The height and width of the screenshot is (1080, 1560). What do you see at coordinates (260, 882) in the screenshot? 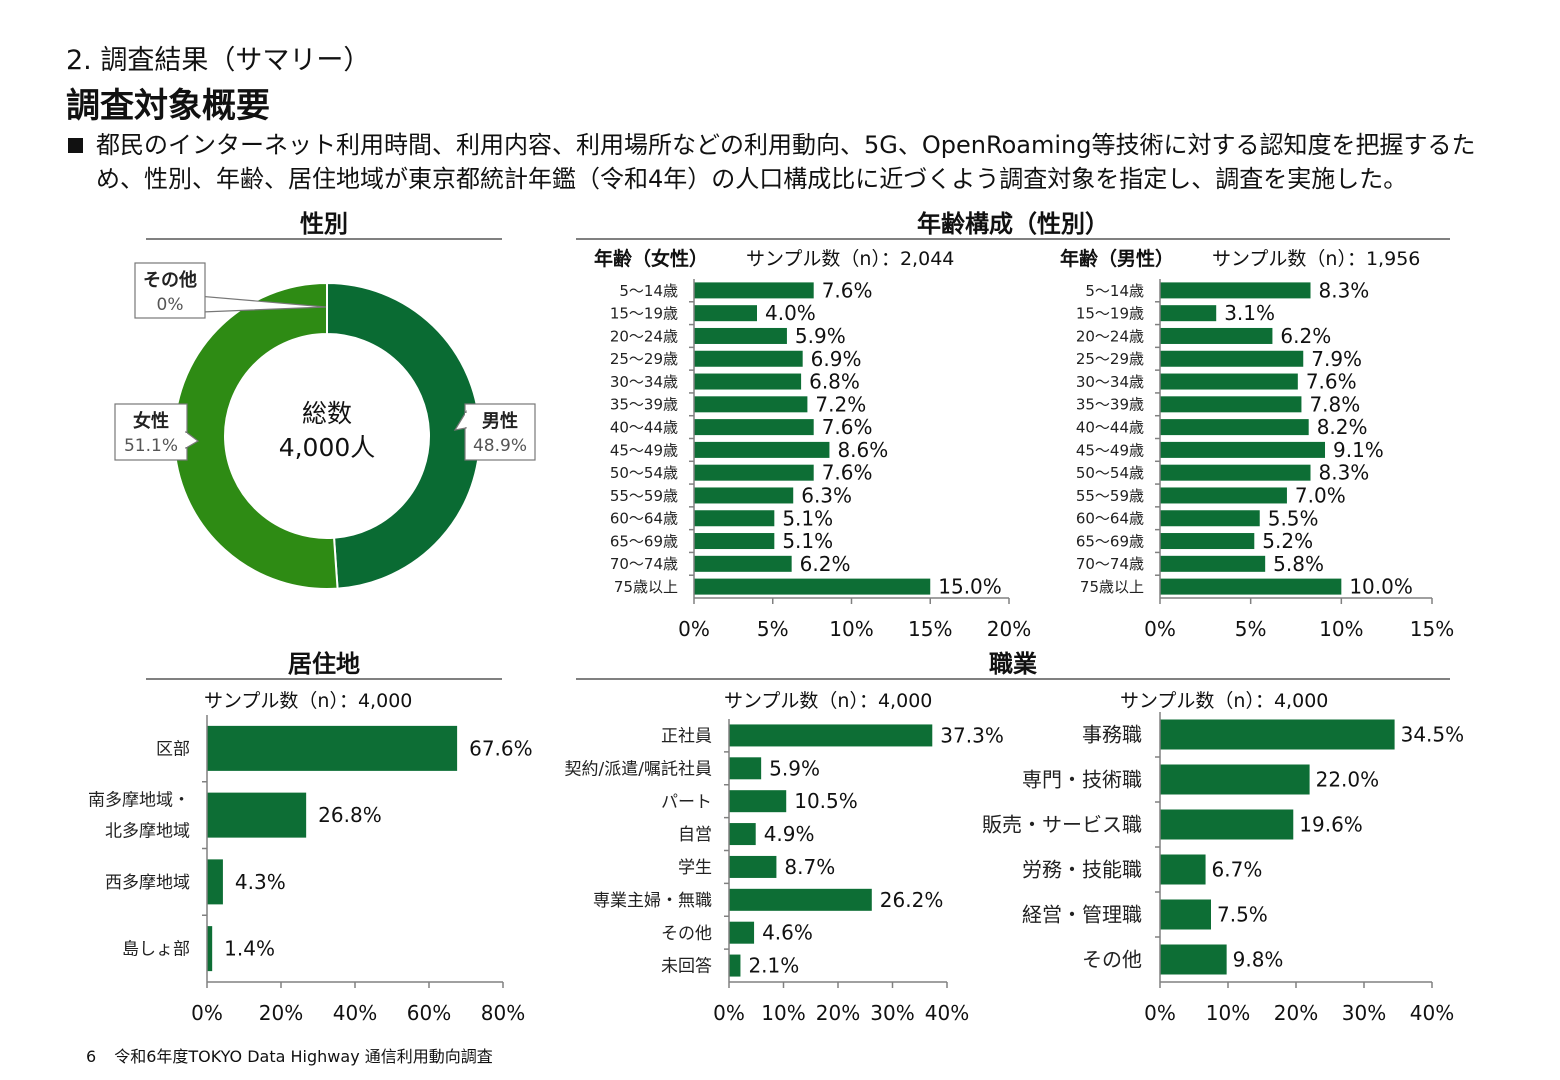
I see `data-label: 4.3%` at bounding box center [260, 882].